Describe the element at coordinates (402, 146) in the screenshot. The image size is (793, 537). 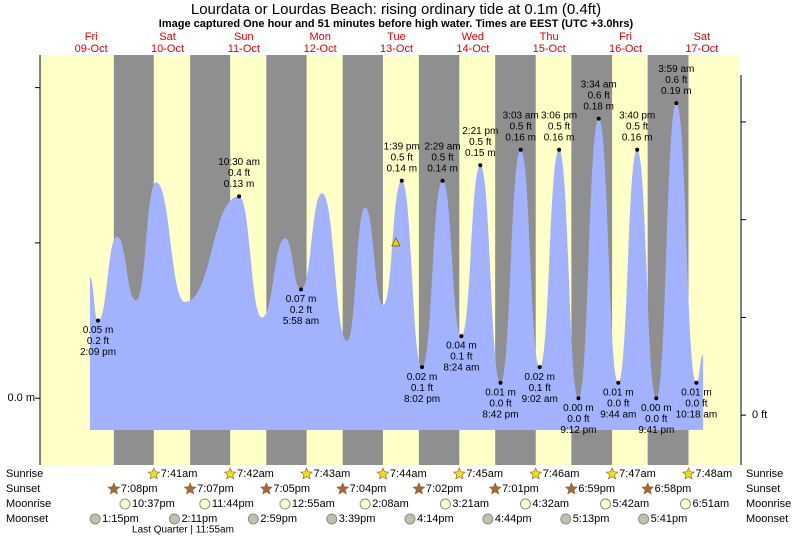
I see `time-label: 1:39 pm` at that location.